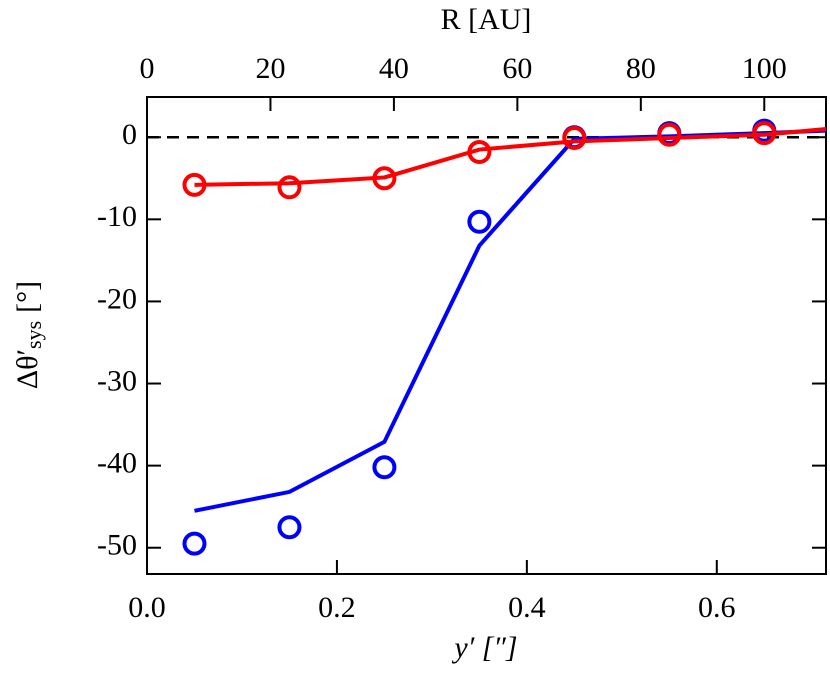 The width and height of the screenshot is (830, 677). What do you see at coordinates (510, 157) in the screenshot?
I see `series-line` at bounding box center [510, 157].